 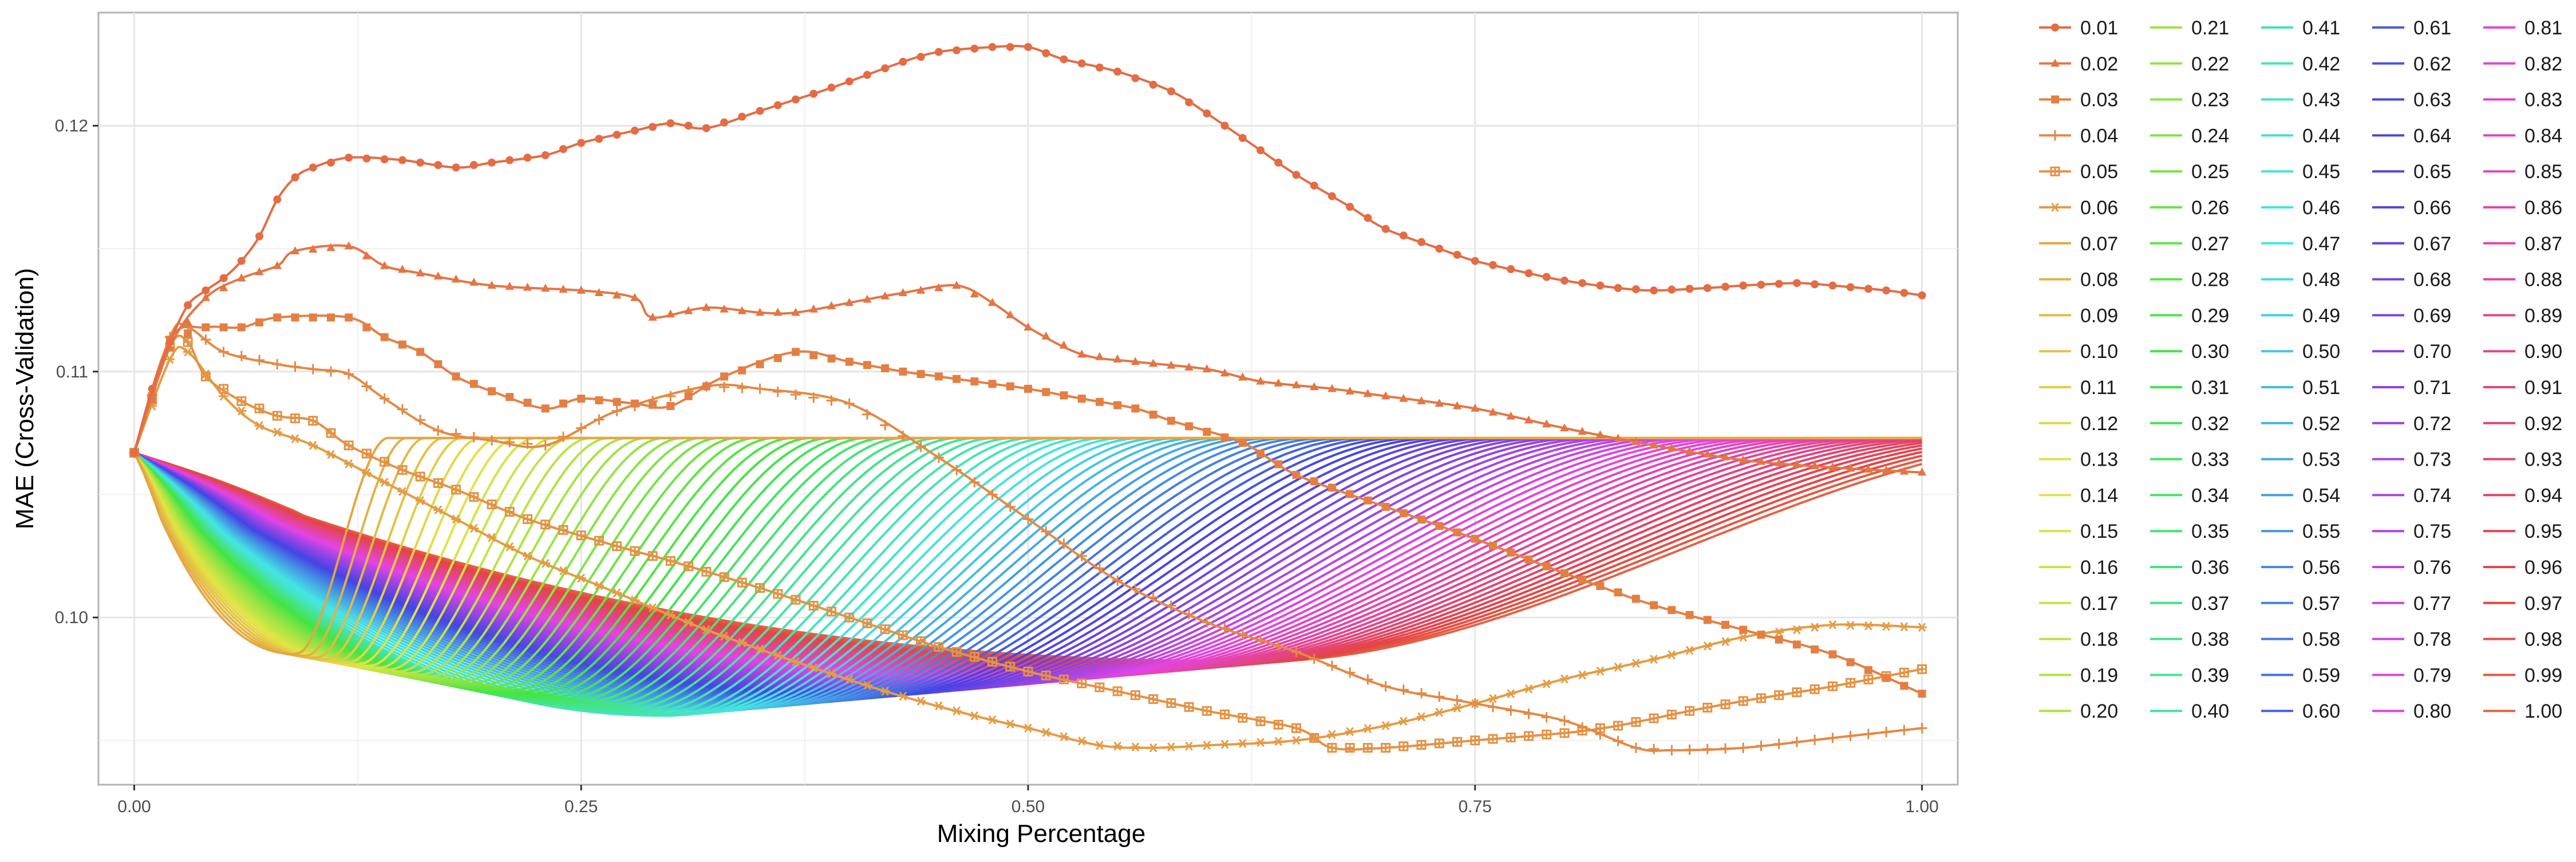 I want to click on legend-label: 0.70, so click(x=2432, y=352).